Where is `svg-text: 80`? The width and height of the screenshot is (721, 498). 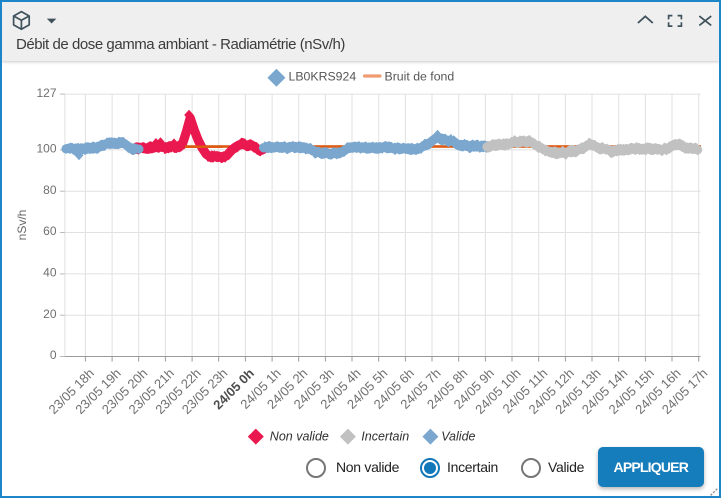
svg-text: 80 is located at coordinates (50, 190).